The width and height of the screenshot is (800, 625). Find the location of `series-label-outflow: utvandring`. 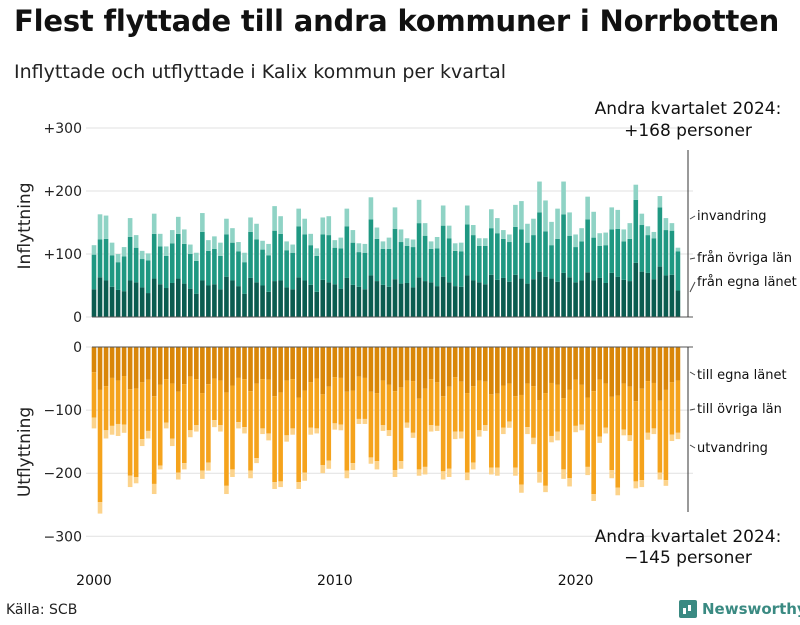

series-label-outflow: utvandring is located at coordinates (732, 448).